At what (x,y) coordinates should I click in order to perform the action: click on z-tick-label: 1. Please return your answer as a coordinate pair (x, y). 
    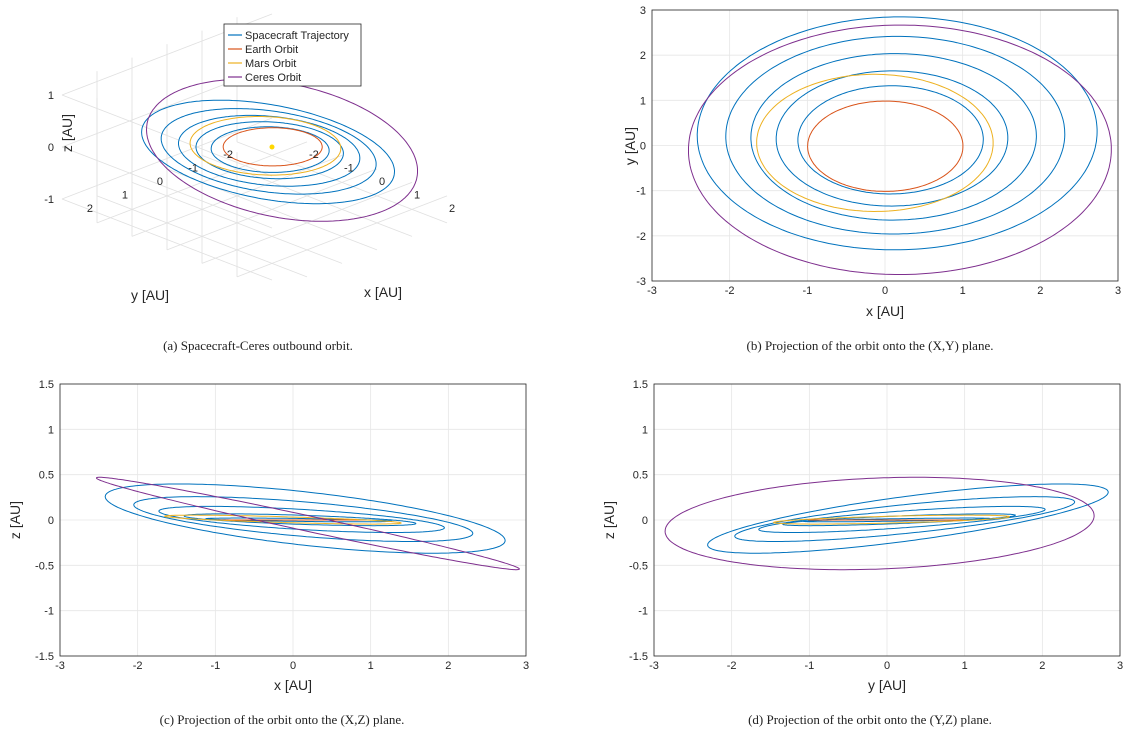
    Looking at the image, I should click on (51, 96).